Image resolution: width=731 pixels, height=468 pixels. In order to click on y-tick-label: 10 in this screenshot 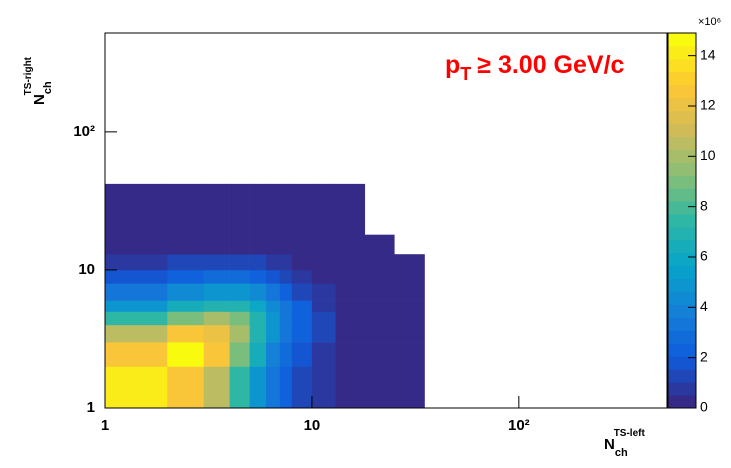, I will do `click(86, 269)`.